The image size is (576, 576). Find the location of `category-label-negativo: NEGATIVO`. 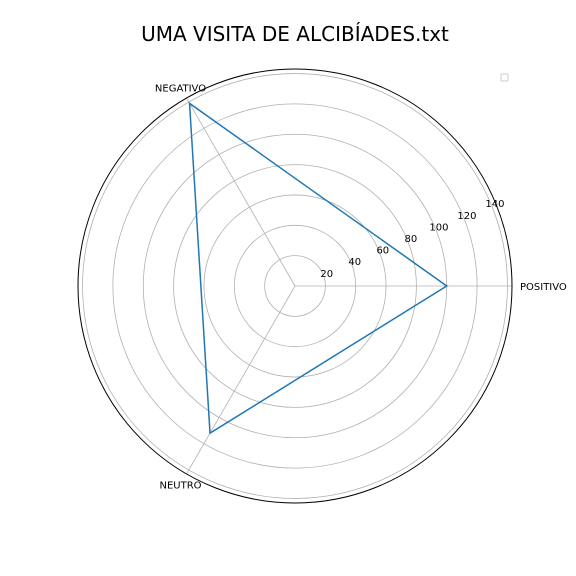

category-label-negativo: NEGATIVO is located at coordinates (180, 89).